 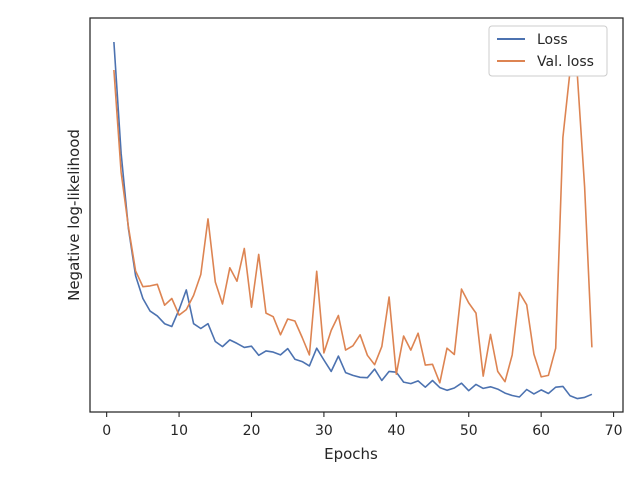 I want to click on x-tick-label: 0, so click(x=106, y=431).